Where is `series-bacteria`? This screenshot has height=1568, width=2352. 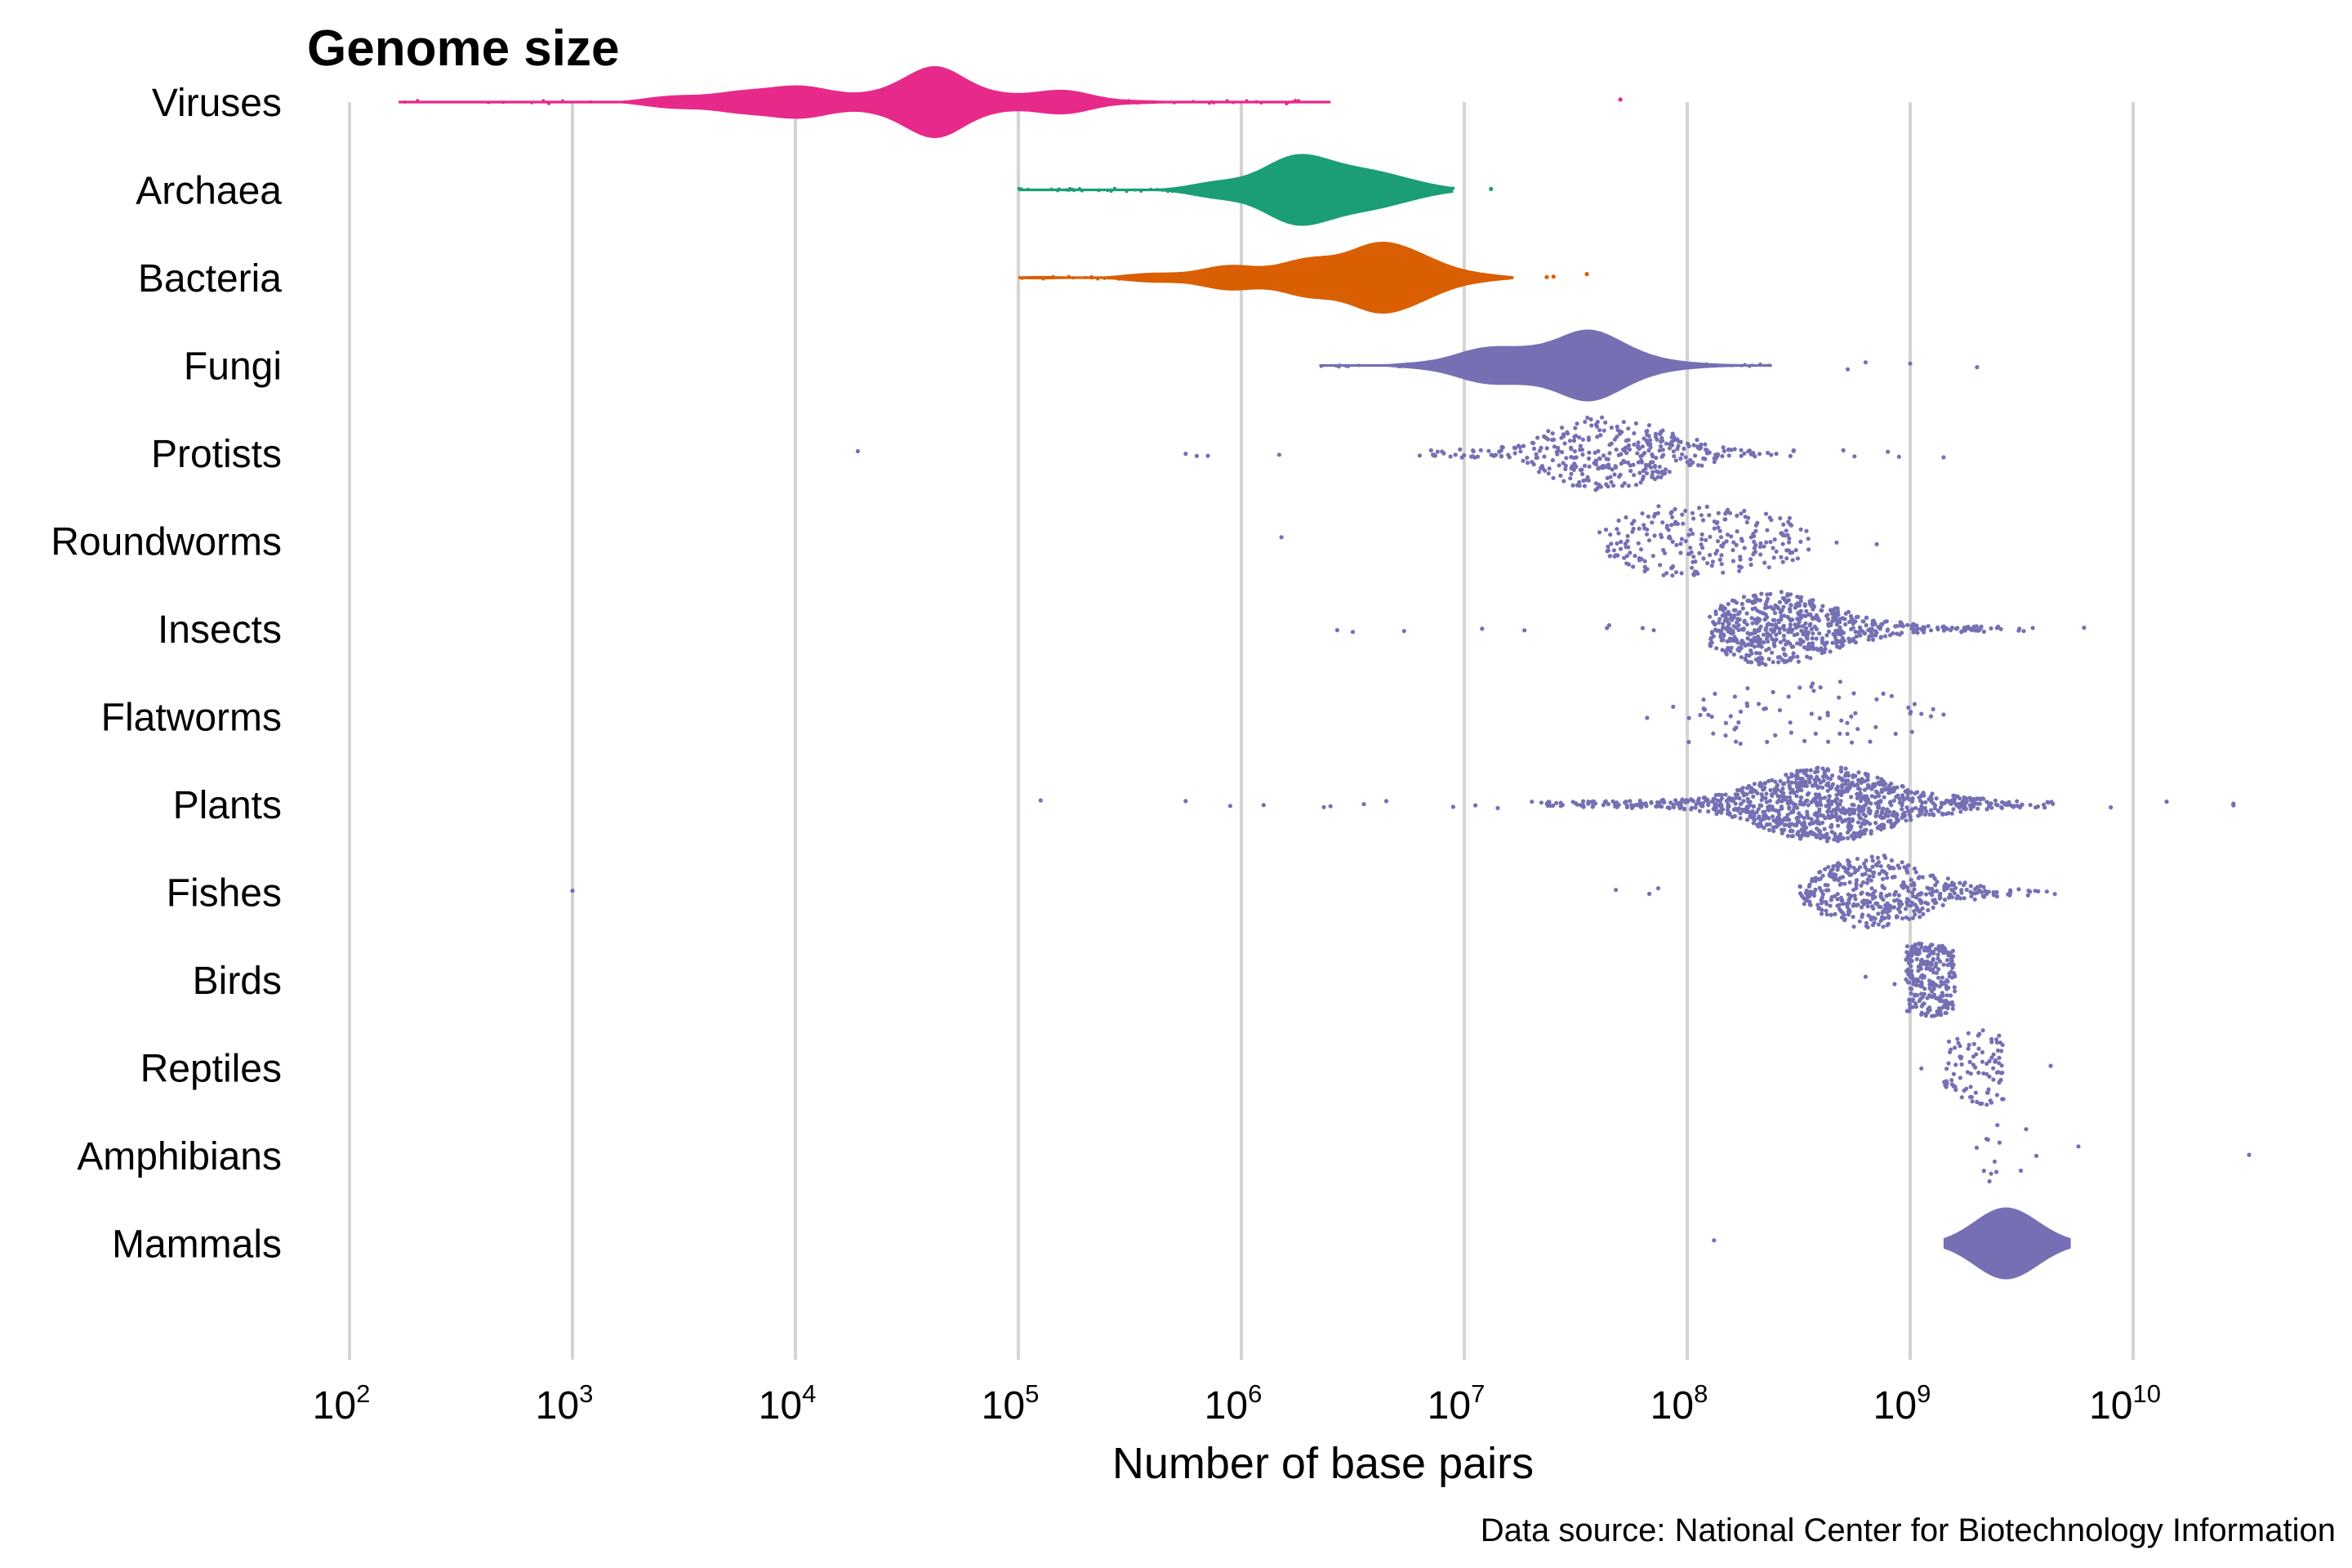
series-bacteria is located at coordinates (1303, 278).